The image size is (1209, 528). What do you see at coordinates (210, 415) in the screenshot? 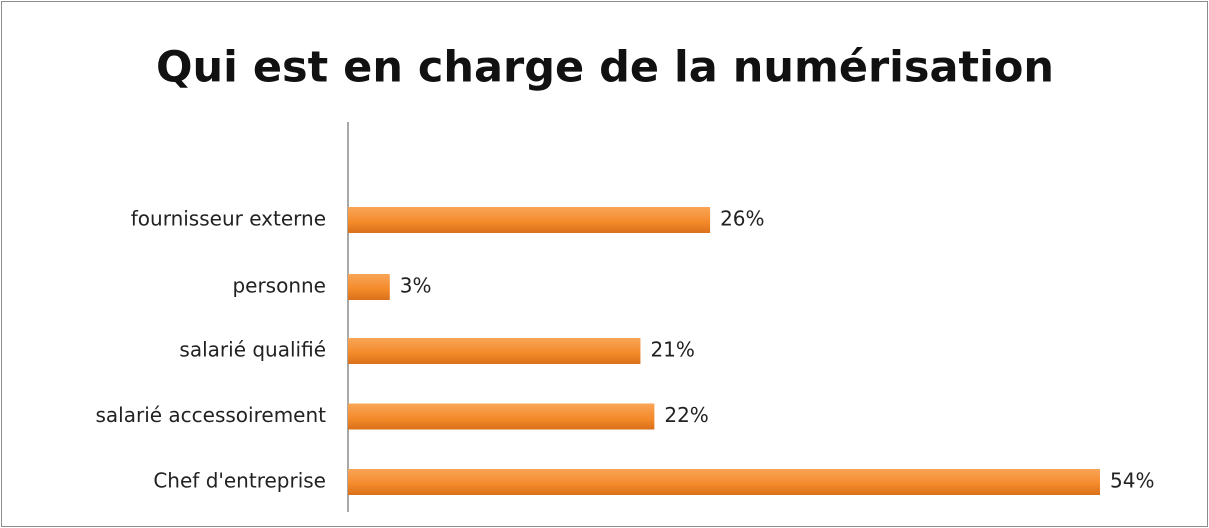
I see `category-label: salarié accessoirement` at bounding box center [210, 415].